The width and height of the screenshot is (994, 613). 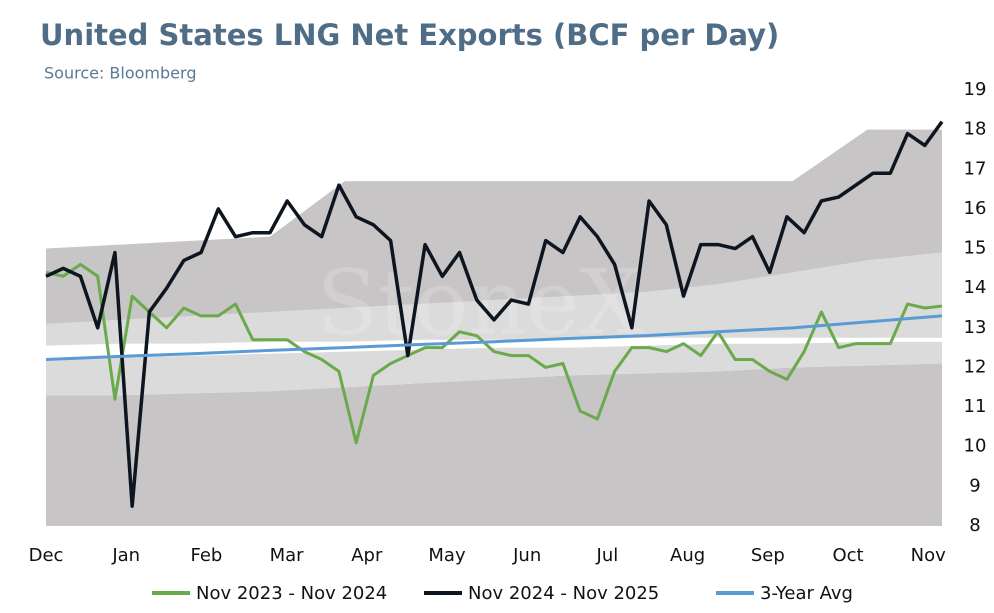 What do you see at coordinates (975, 406) in the screenshot?
I see `y-tick-label: 11` at bounding box center [975, 406].